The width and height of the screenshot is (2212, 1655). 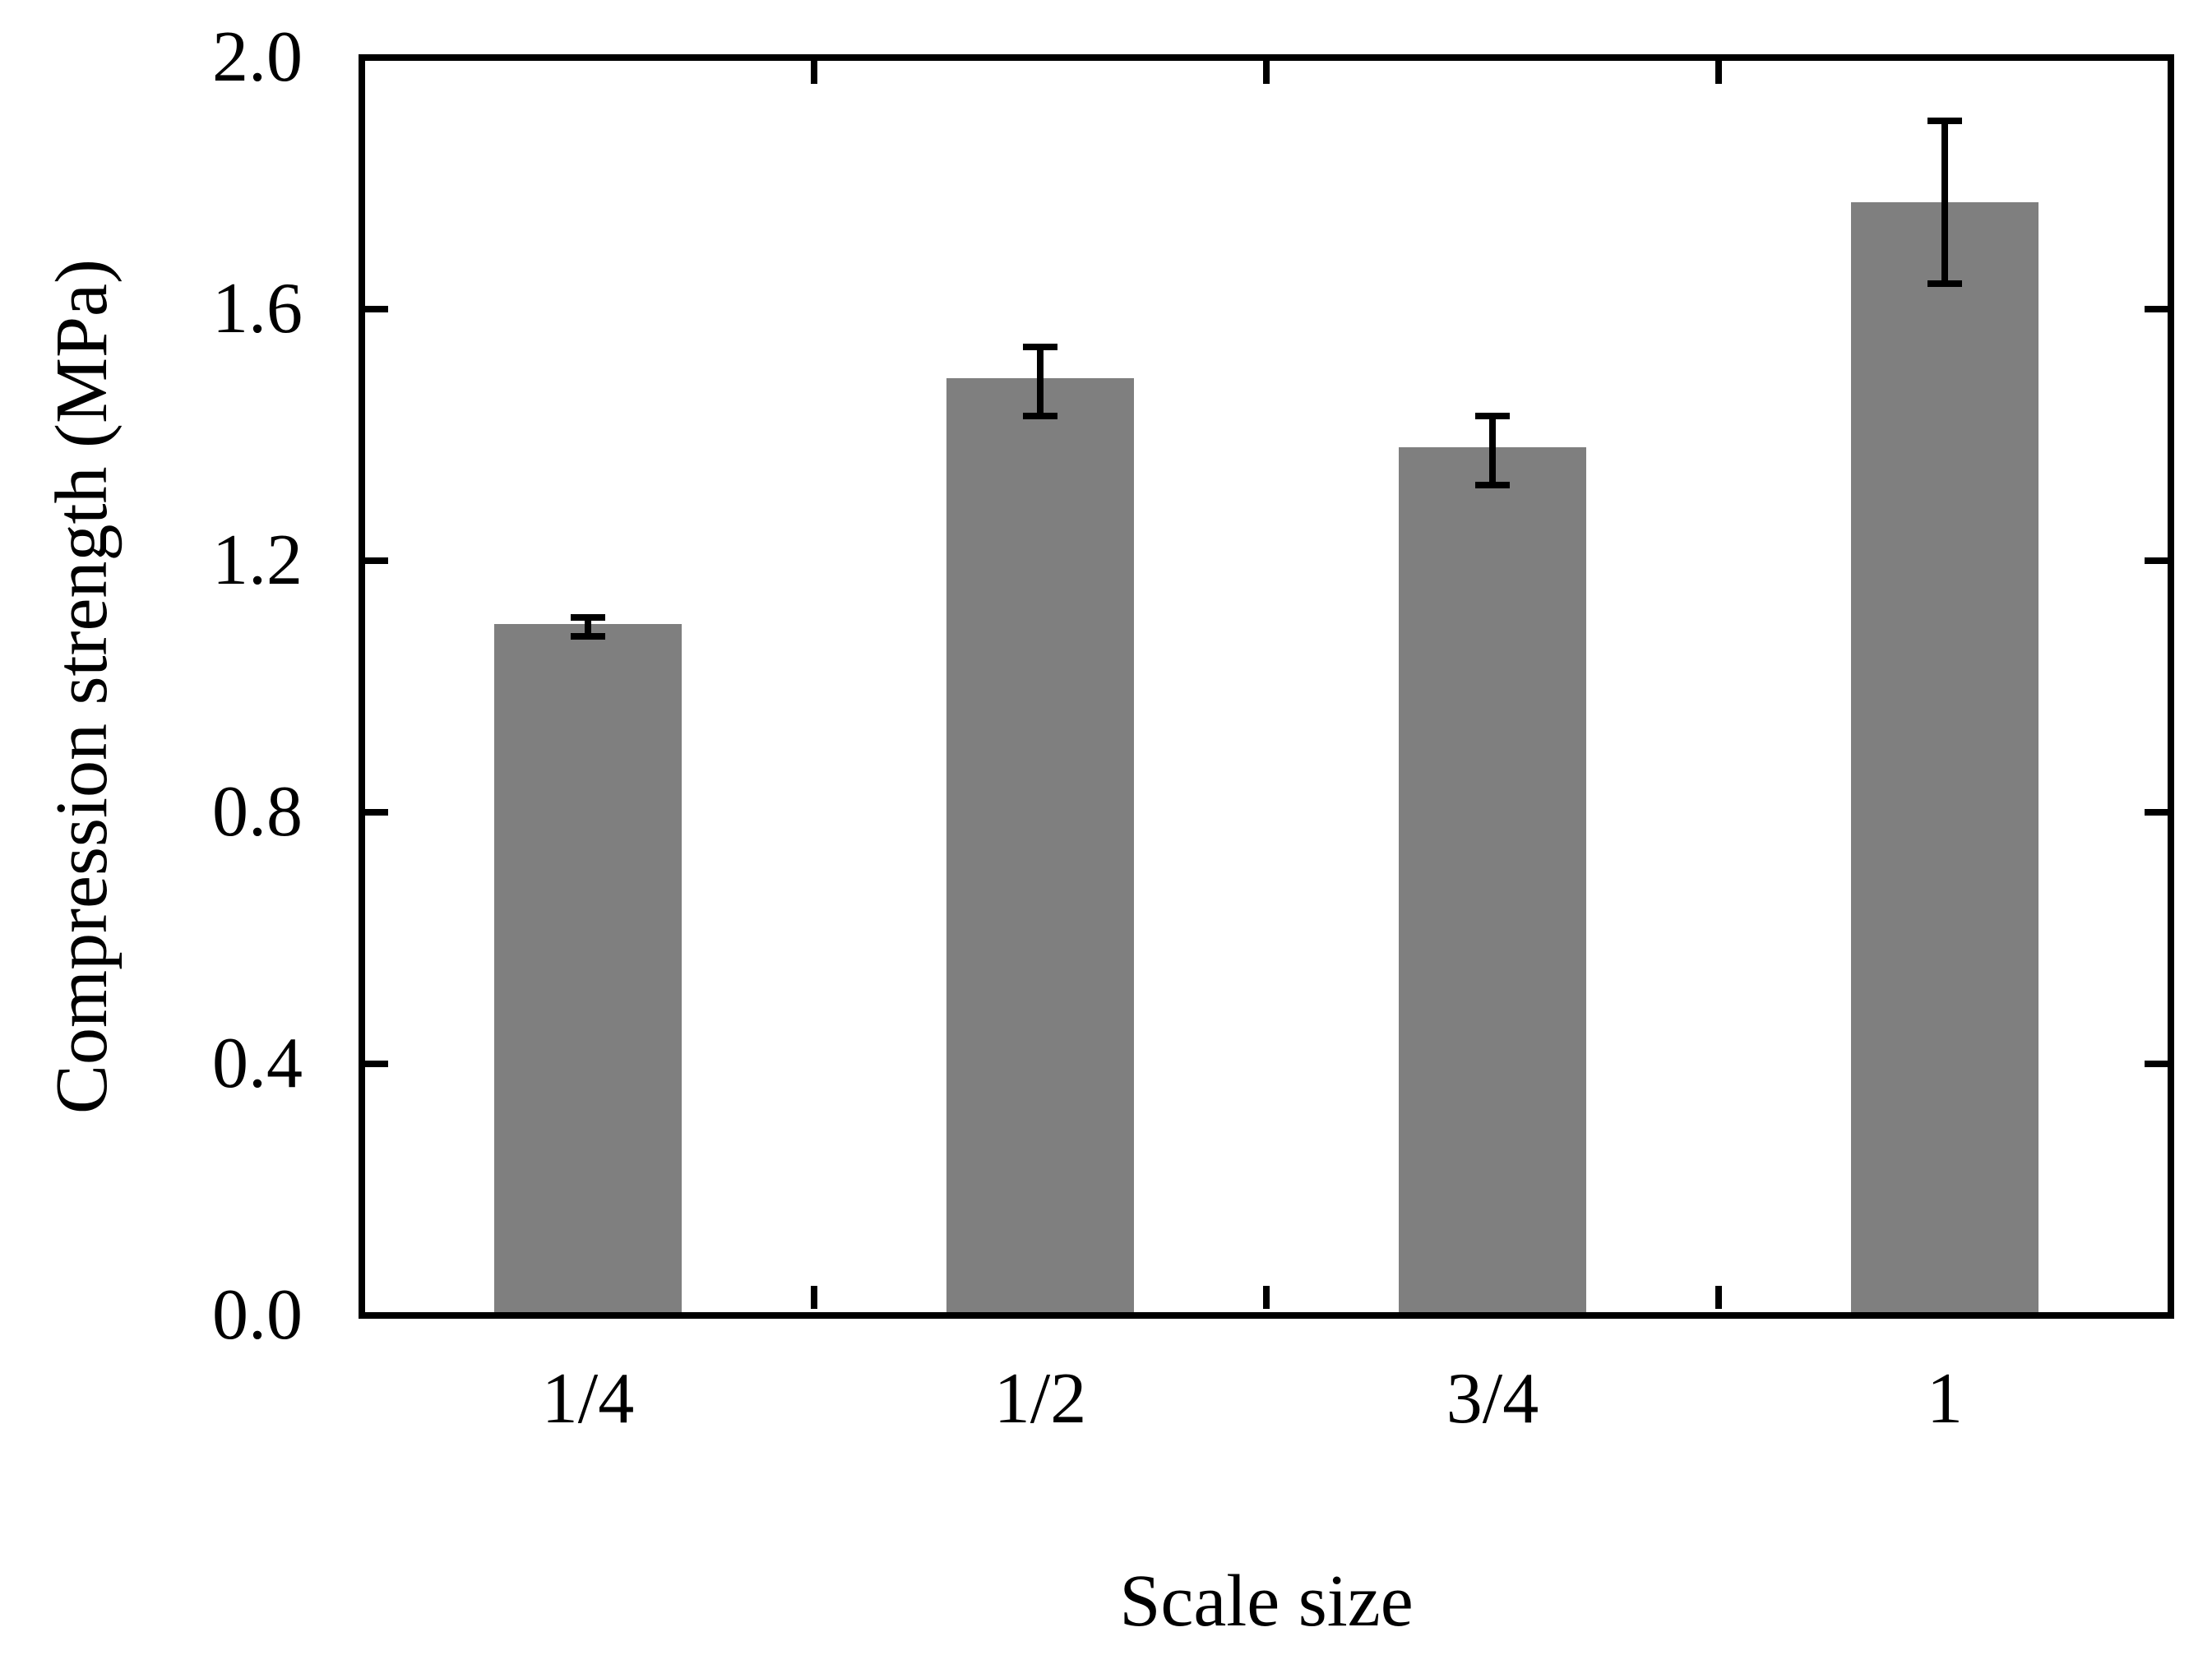 What do you see at coordinates (257, 309) in the screenshot?
I see `y-tick-label: 1.6` at bounding box center [257, 309].